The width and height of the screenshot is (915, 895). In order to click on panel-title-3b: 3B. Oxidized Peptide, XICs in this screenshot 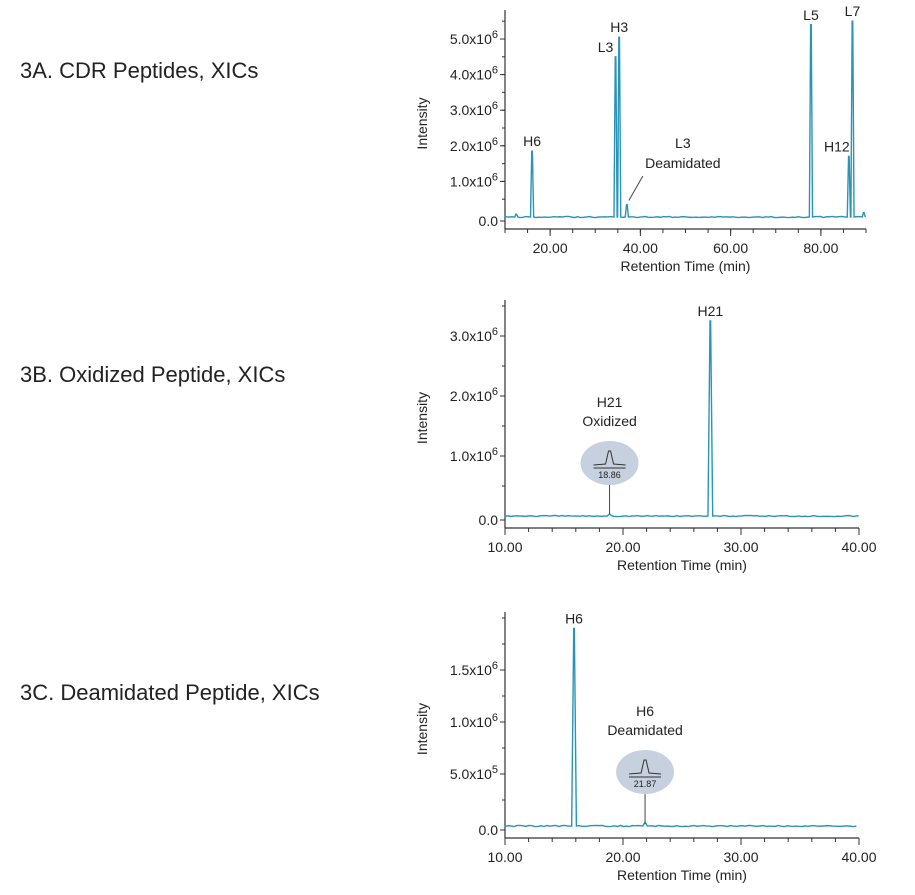, I will do `click(153, 374)`.